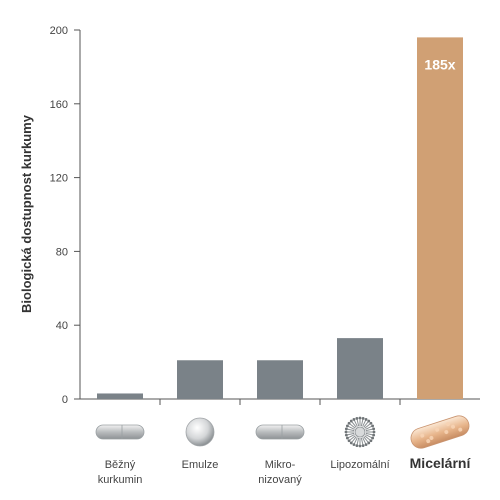 This screenshot has height=500, width=500. Describe the element at coordinates (280, 480) in the screenshot. I see `x-tick-label: nizovaný` at that location.